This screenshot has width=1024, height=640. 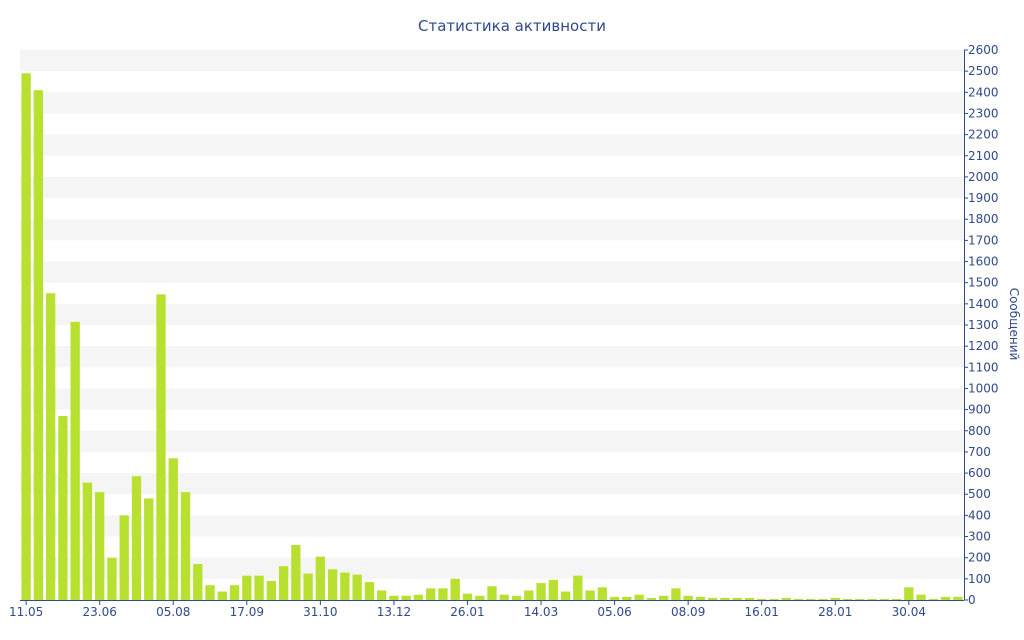 I want to click on x-tick-label: 08.09, so click(x=688, y=612).